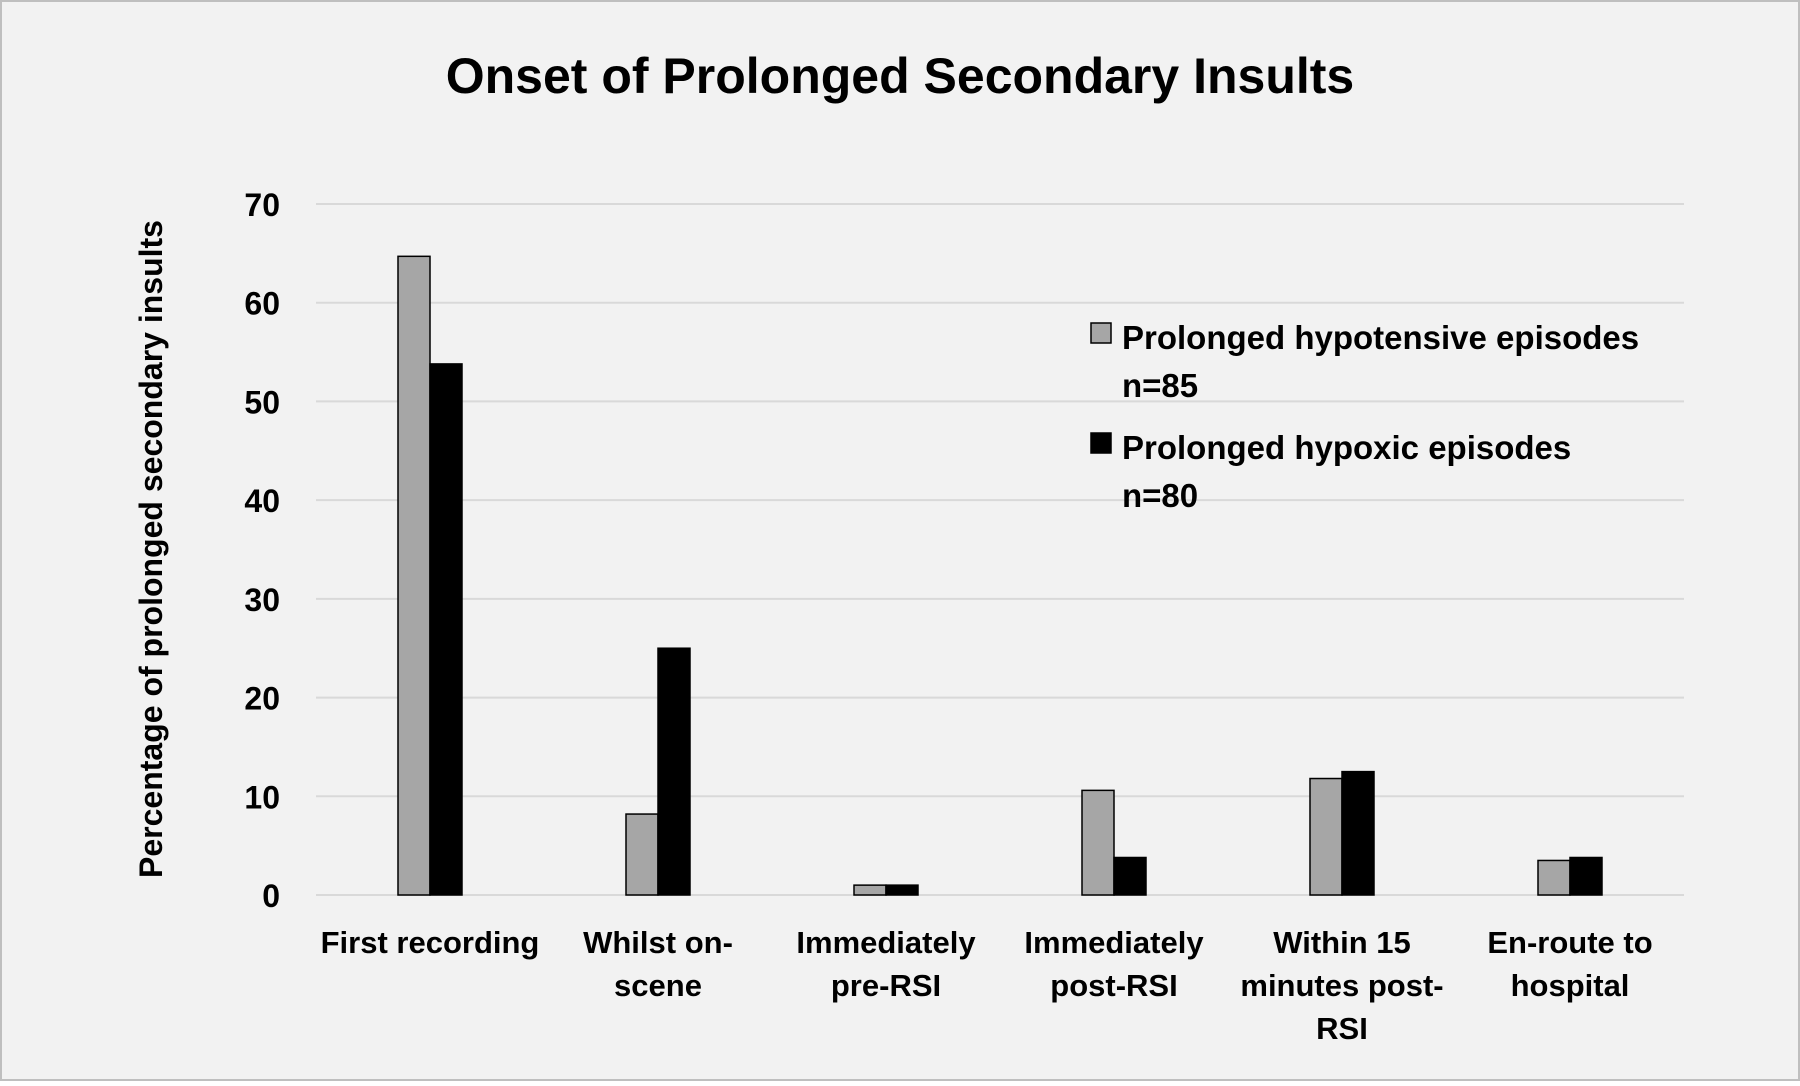 The width and height of the screenshot is (1800, 1086). I want to click on x-tick-label: minutes post-, so click(1341, 985).